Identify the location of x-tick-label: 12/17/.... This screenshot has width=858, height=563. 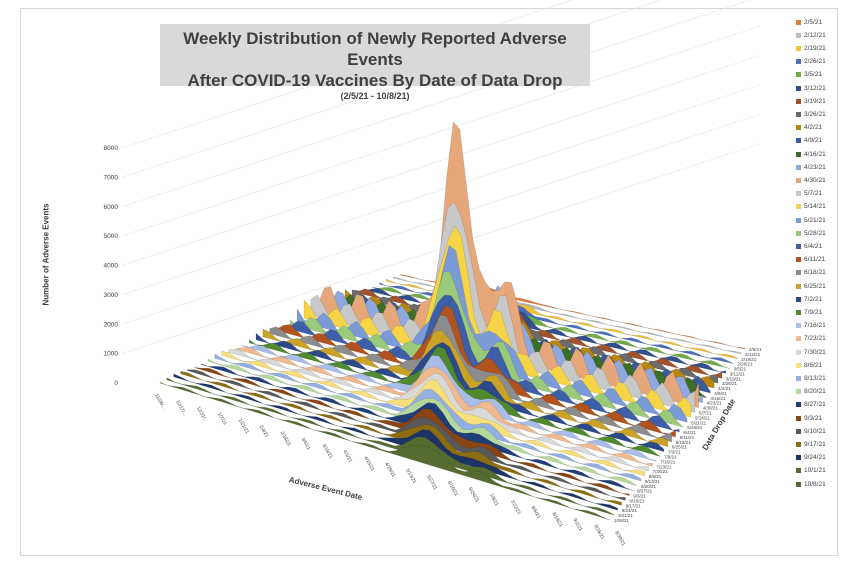
(181, 408).